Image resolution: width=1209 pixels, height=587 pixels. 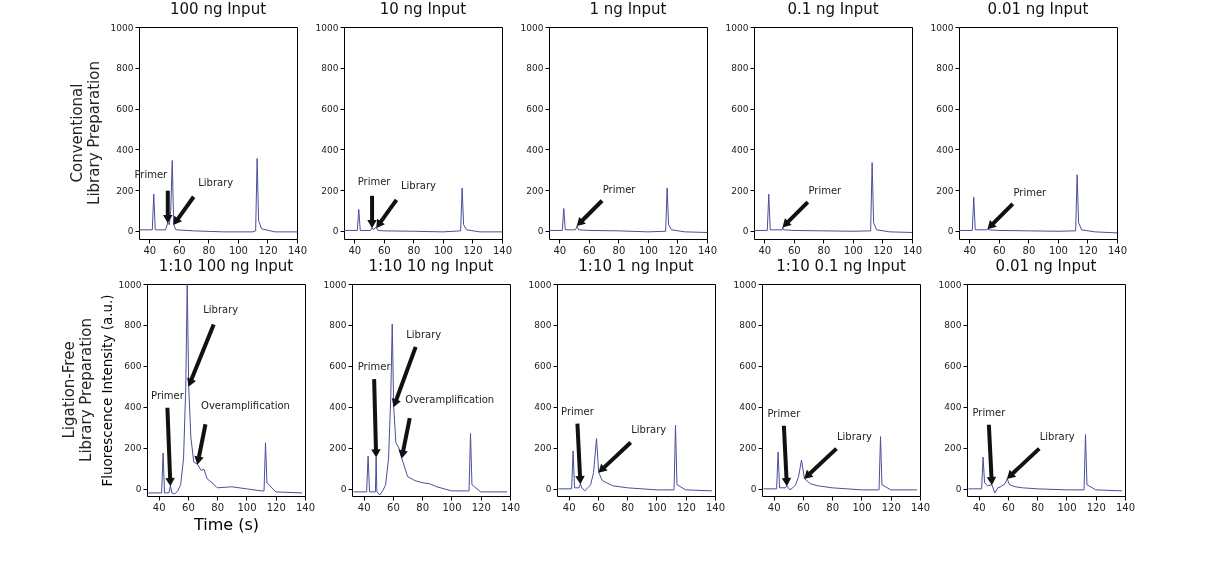 What do you see at coordinates (833, 9) in the screenshot?
I see `chart-title: 0.1 ng Input` at bounding box center [833, 9].